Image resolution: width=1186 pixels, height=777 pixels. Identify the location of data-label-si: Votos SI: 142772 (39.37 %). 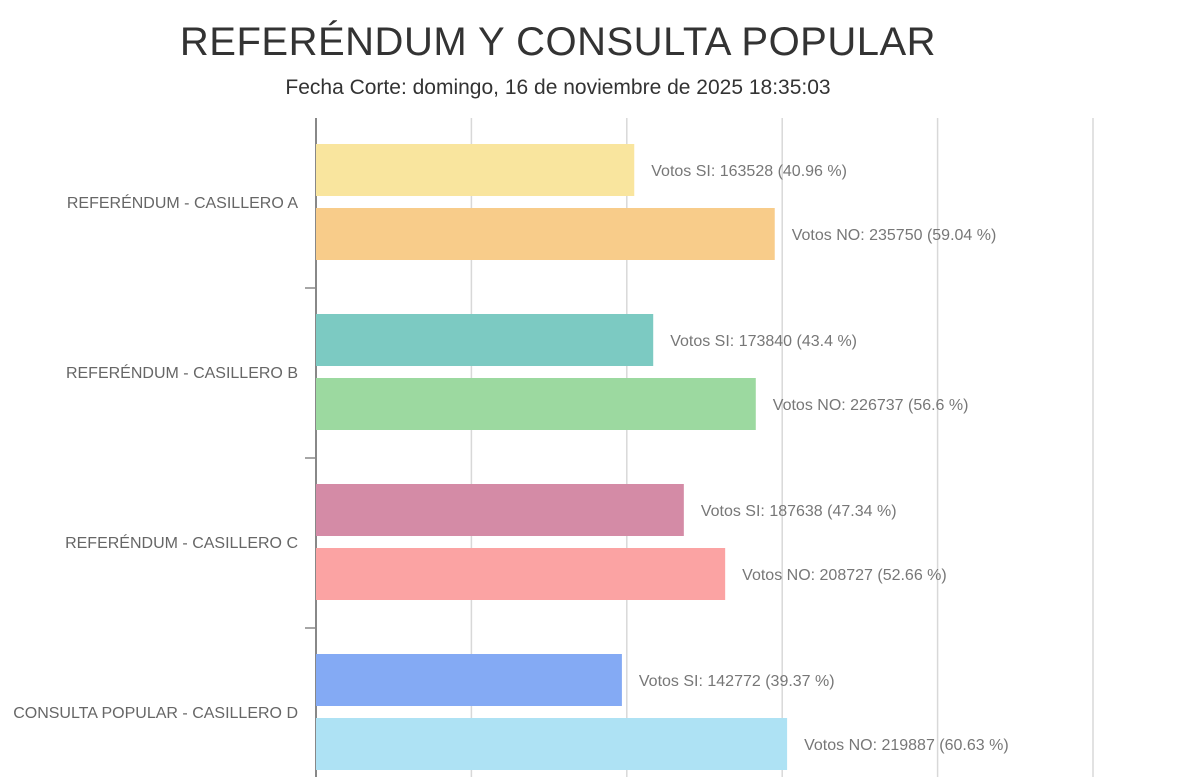
(737, 681).